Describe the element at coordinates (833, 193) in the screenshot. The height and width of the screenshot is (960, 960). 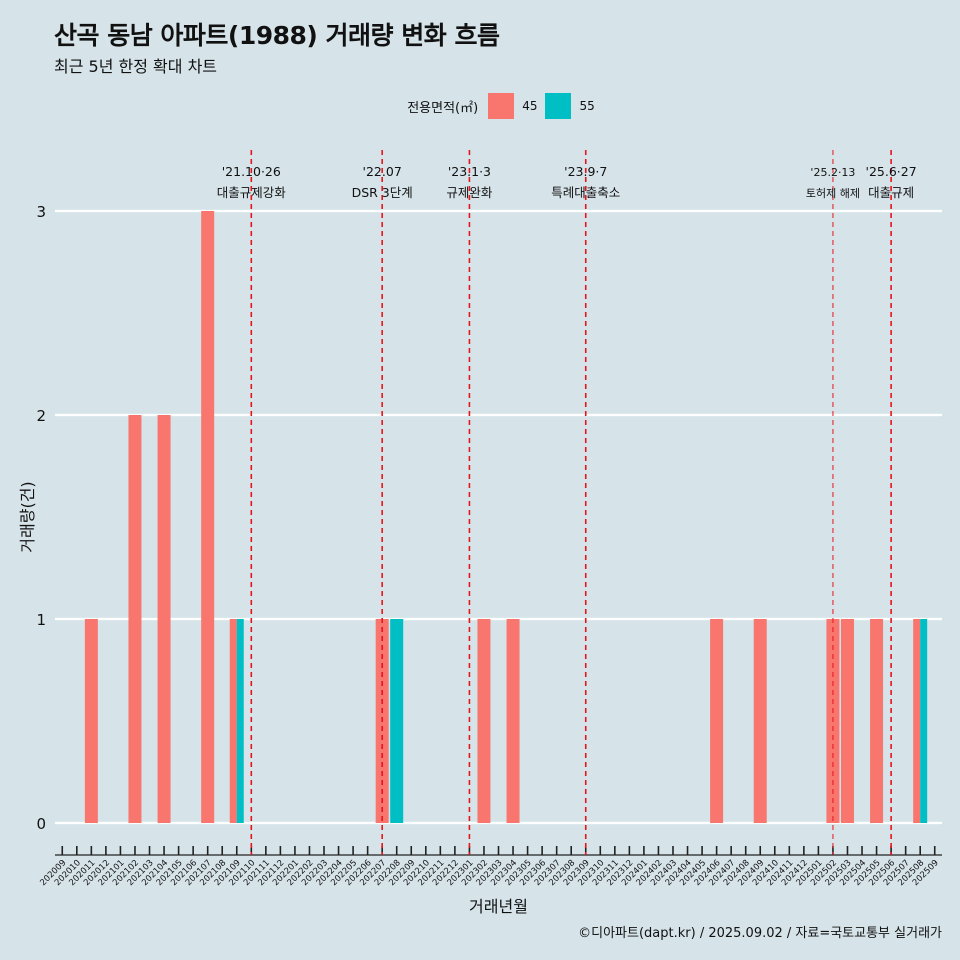
I see `annotation-text-202502: 토허제 해제` at that location.